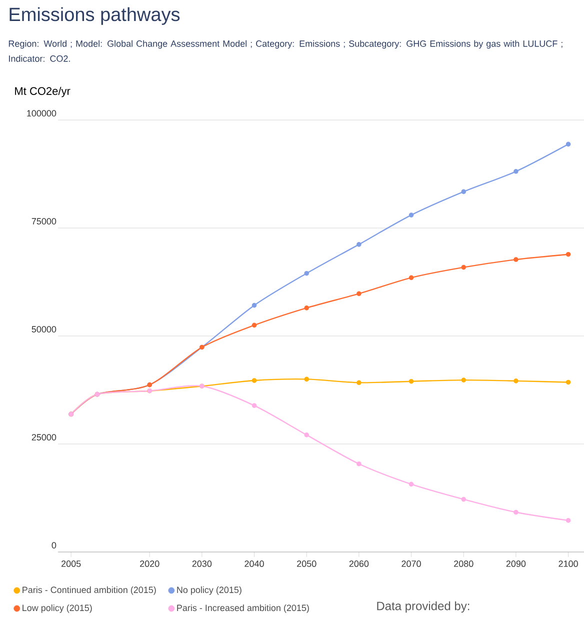 This screenshot has height=643, width=584. What do you see at coordinates (306, 563) in the screenshot?
I see `x-tick-label: 2050` at bounding box center [306, 563].